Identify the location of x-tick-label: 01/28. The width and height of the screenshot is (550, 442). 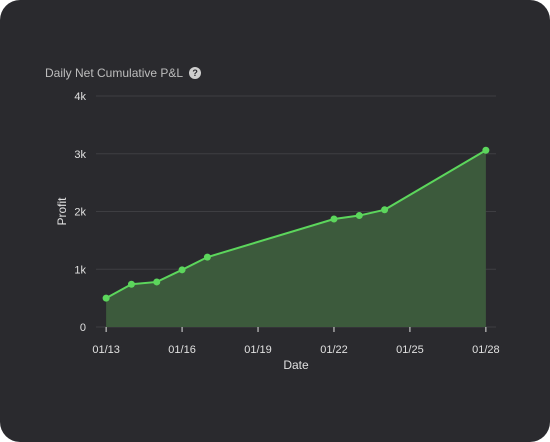
(486, 350).